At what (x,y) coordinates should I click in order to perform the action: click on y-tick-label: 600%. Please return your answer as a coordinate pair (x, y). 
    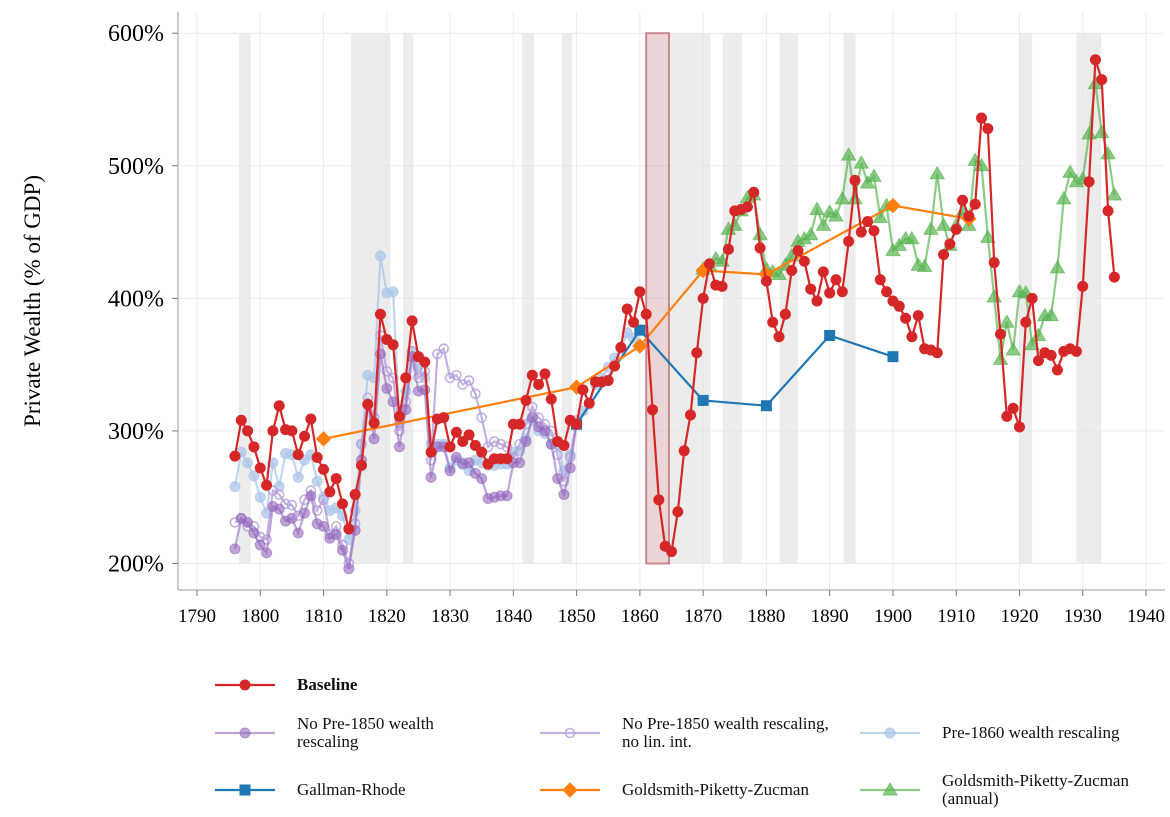
    Looking at the image, I should click on (136, 34).